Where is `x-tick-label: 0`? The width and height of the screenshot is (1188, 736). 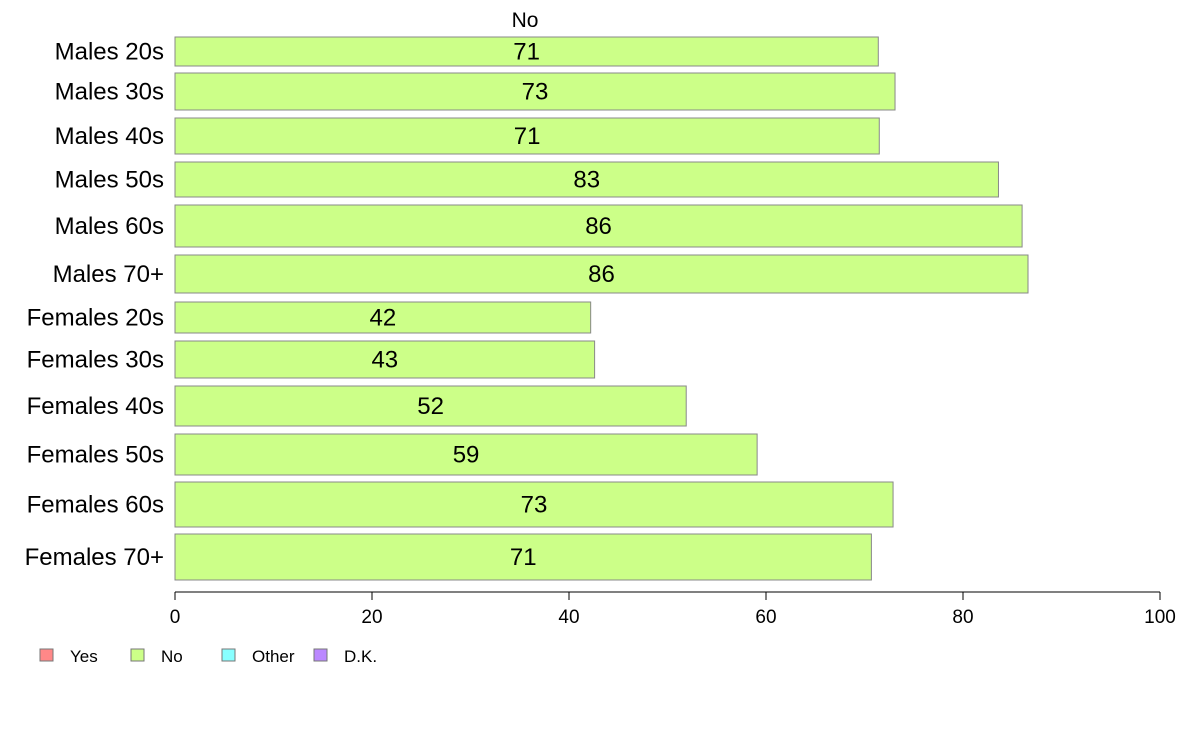
x-tick-label: 0 is located at coordinates (175, 617).